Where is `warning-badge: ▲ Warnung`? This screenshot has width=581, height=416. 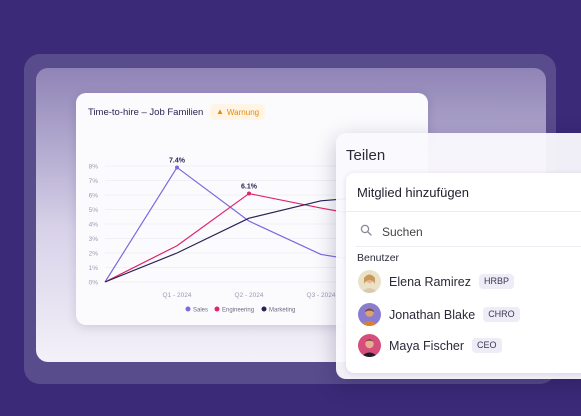
warning-badge: ▲ Warnung is located at coordinates (238, 112).